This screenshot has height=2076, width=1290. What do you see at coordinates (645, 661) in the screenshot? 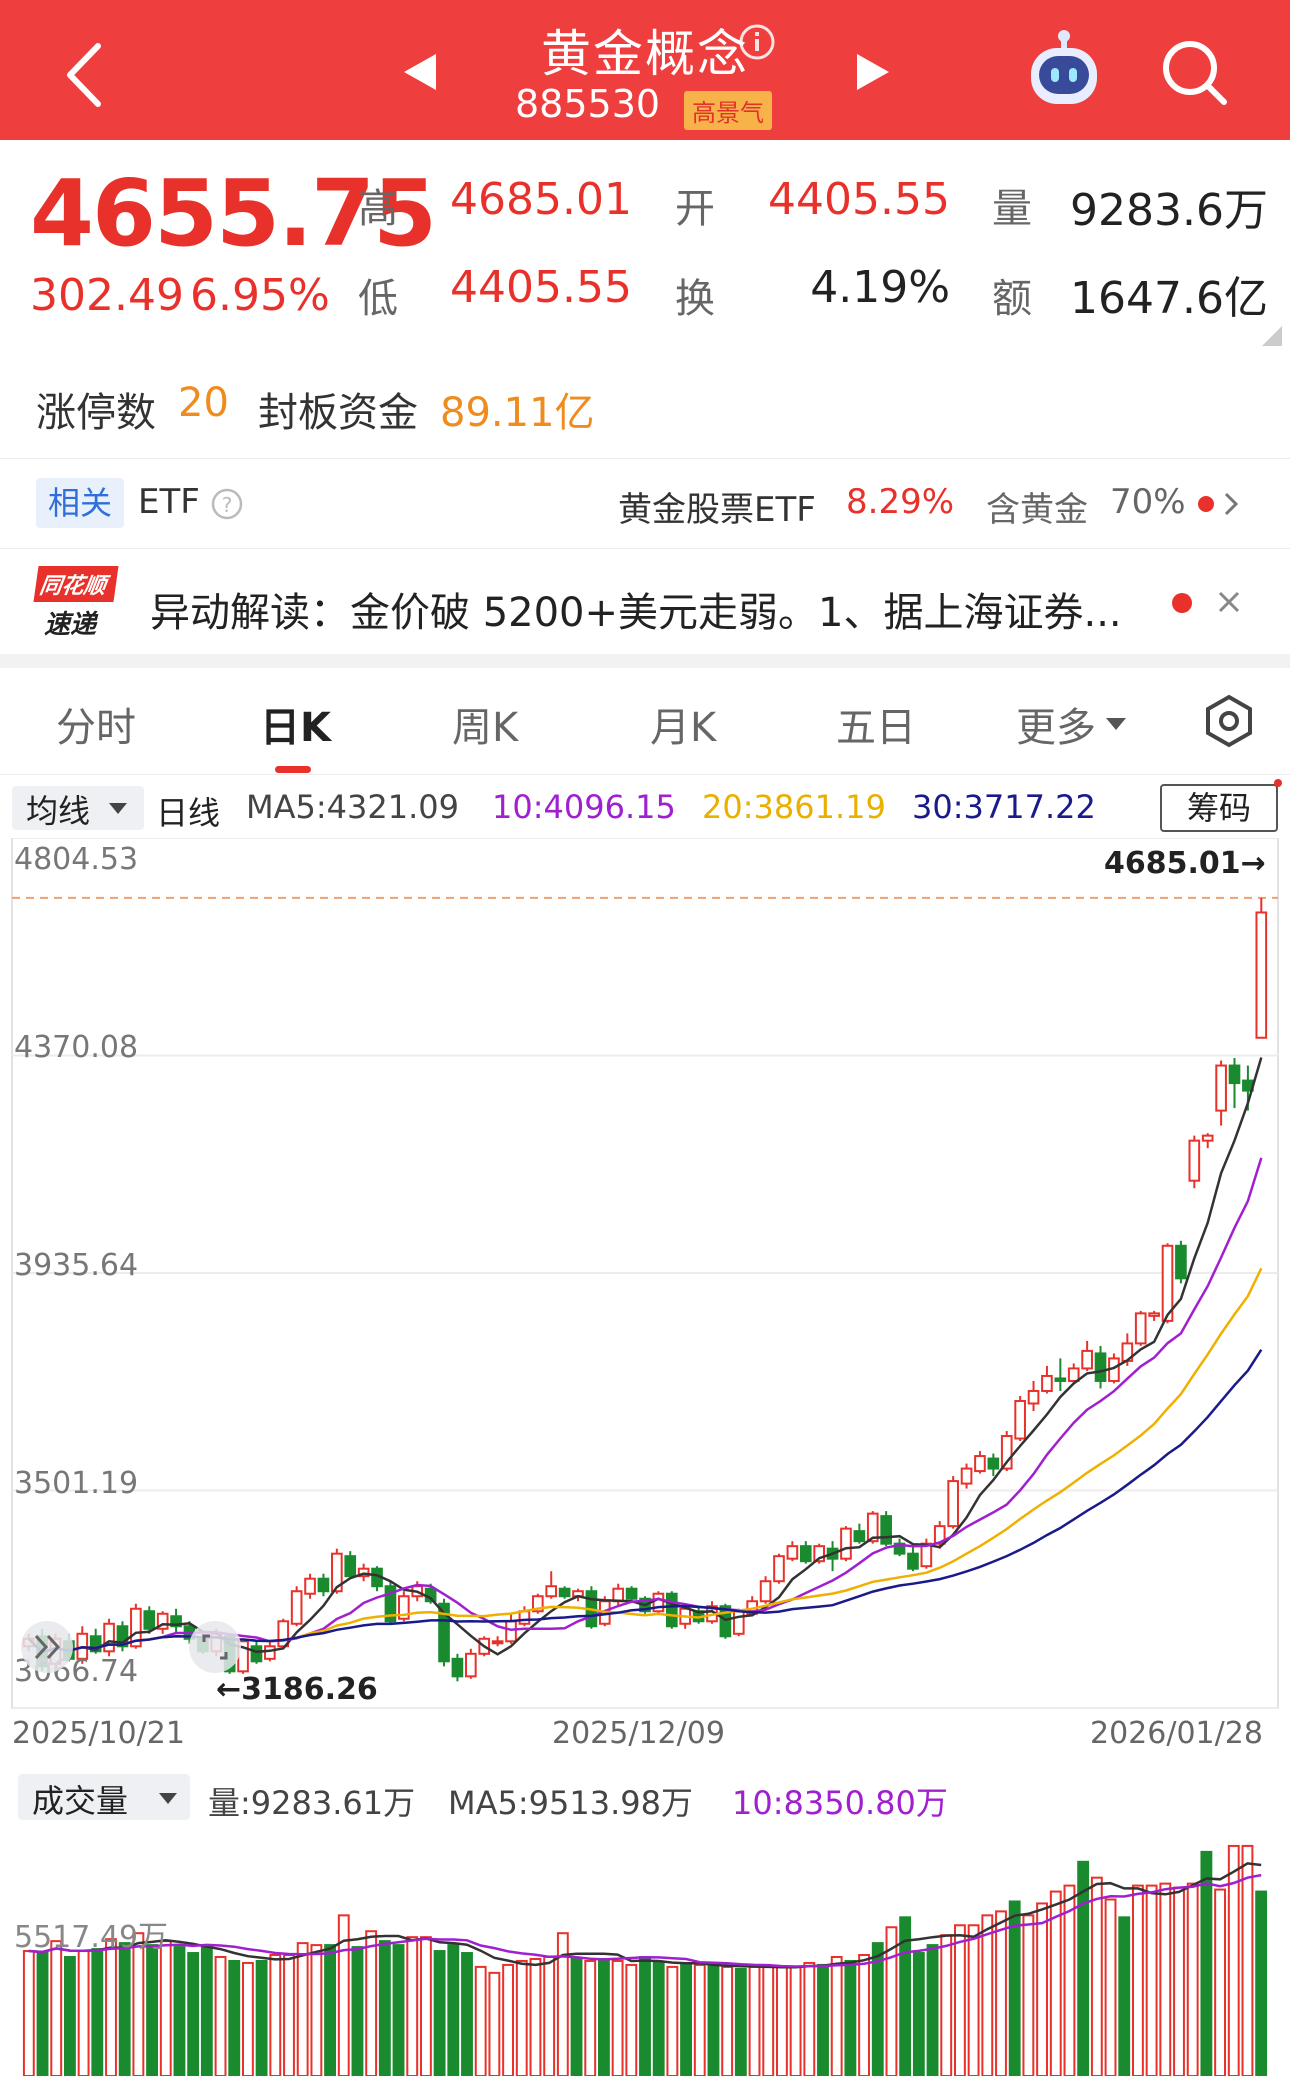
I see `section-gap` at bounding box center [645, 661].